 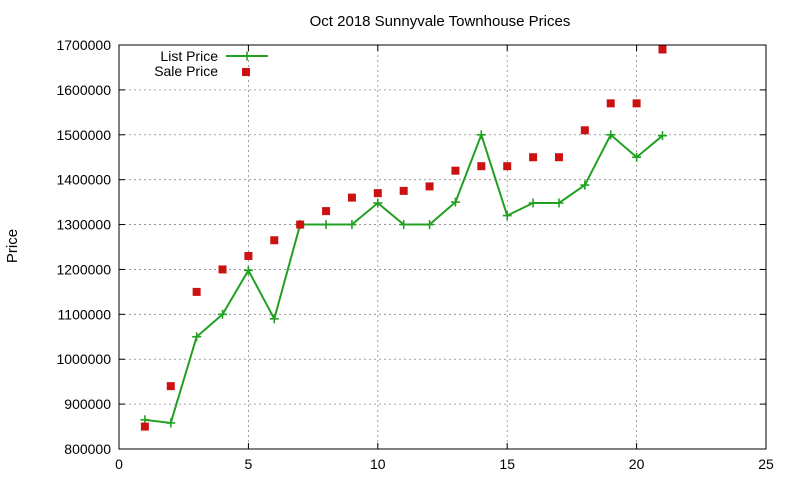 What do you see at coordinates (83, 90) in the screenshot?
I see `y-tick-label: 1600000` at bounding box center [83, 90].